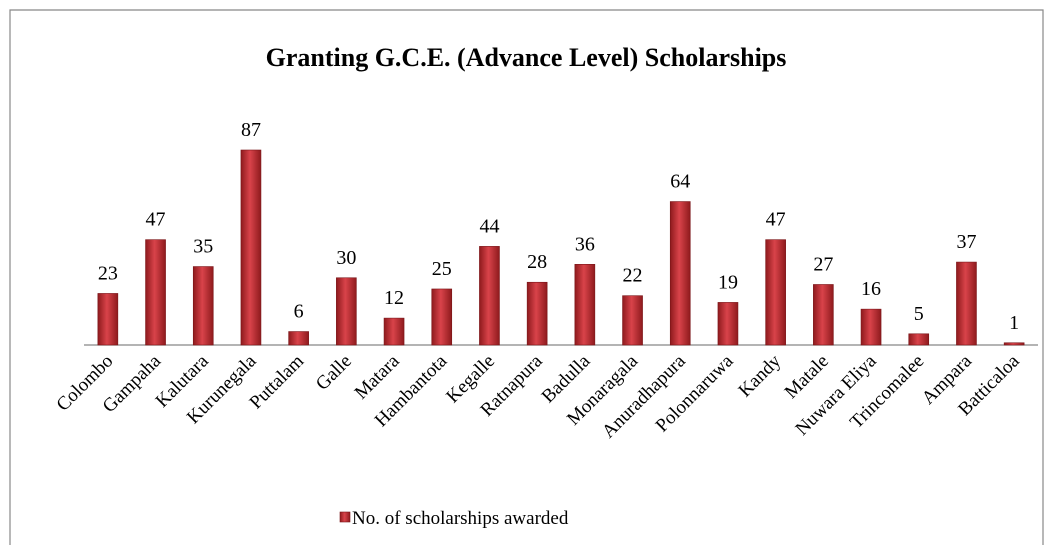 This screenshot has height=545, width=1053. I want to click on legend-swatch, so click(345, 517).